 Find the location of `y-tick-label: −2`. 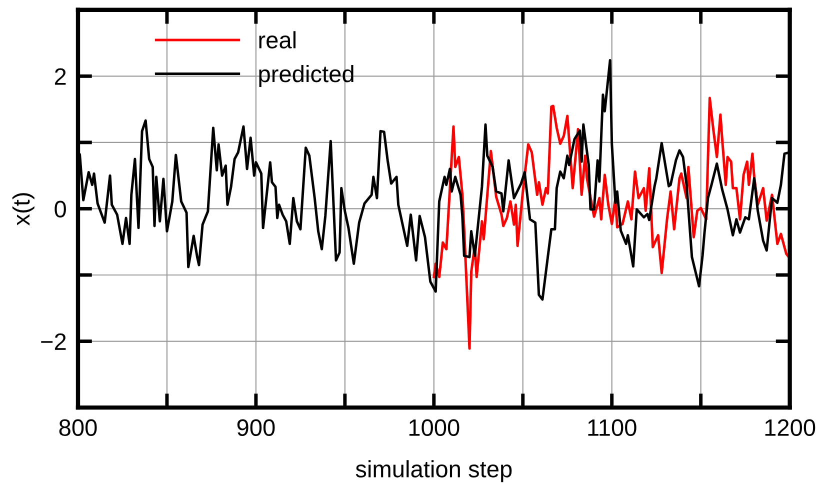

y-tick-label: −2 is located at coordinates (53, 341).